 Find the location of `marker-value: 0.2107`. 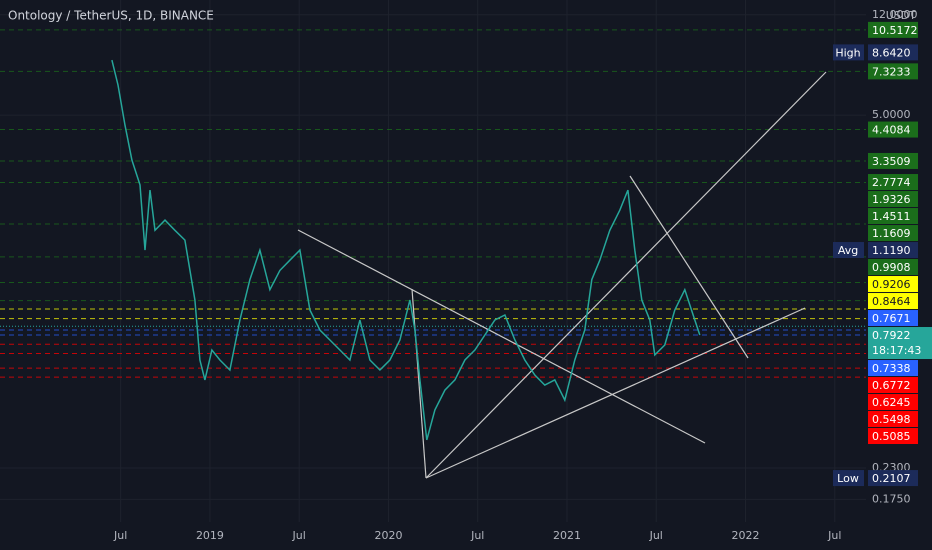

marker-value: 0.2107 is located at coordinates (891, 478).